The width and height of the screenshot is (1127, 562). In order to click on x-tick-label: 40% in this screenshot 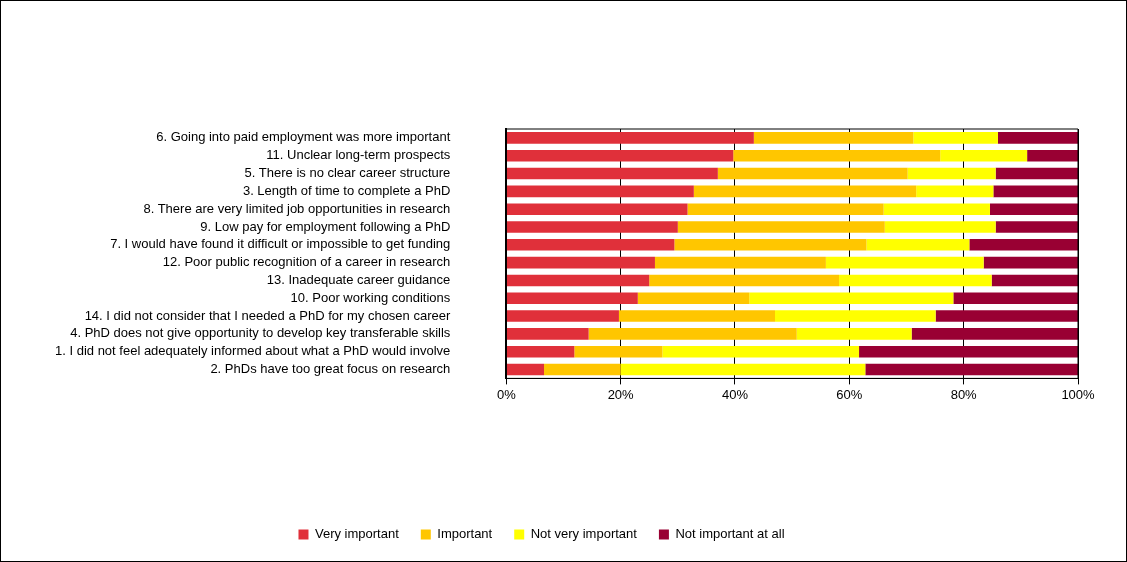, I will do `click(735, 394)`.